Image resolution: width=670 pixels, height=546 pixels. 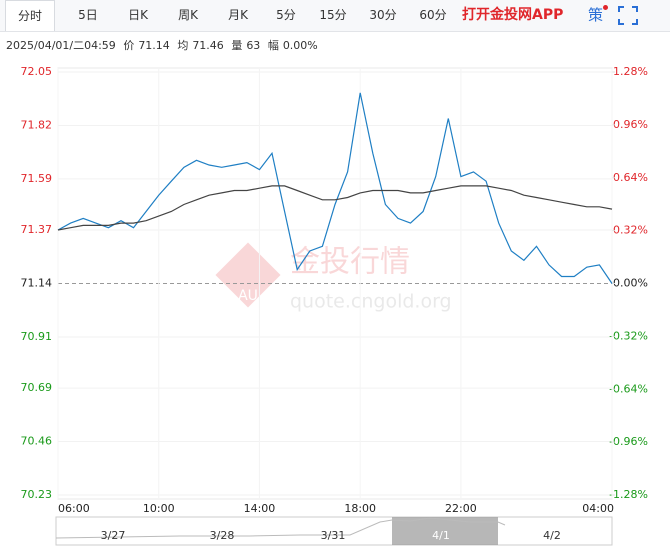 I want to click on y2-tick-label: -1.28%, so click(x=628, y=494).